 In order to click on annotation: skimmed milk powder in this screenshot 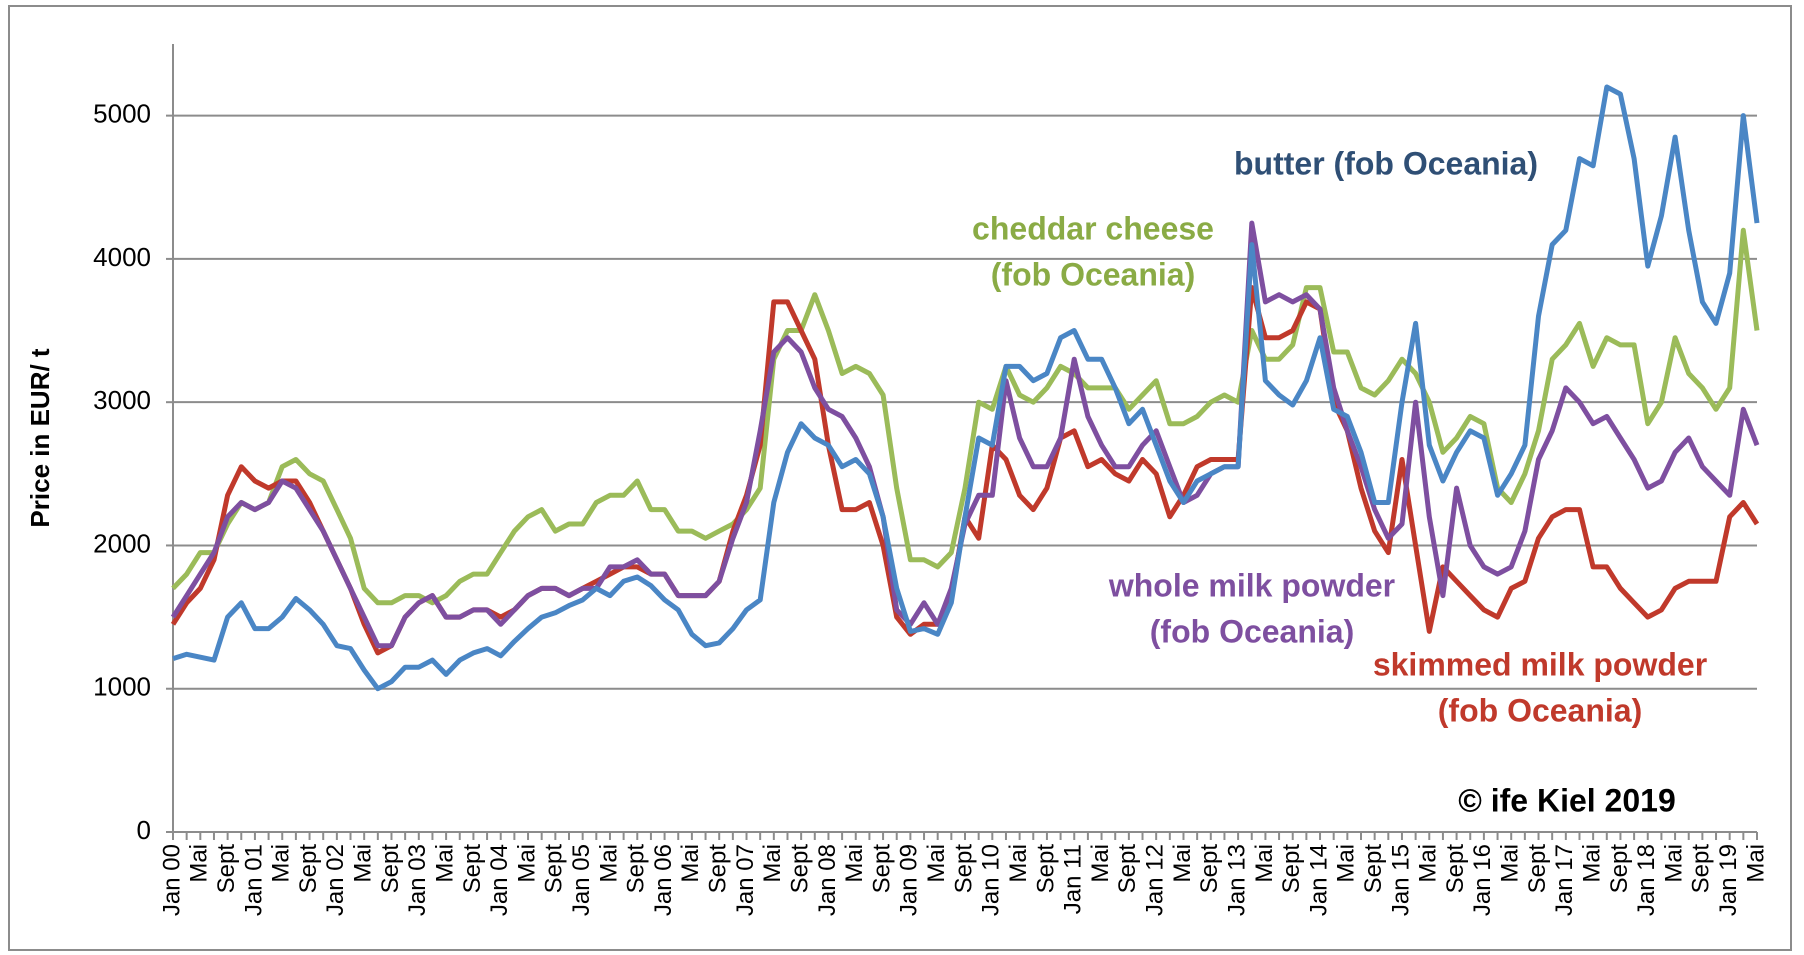, I will do `click(1540, 664)`.